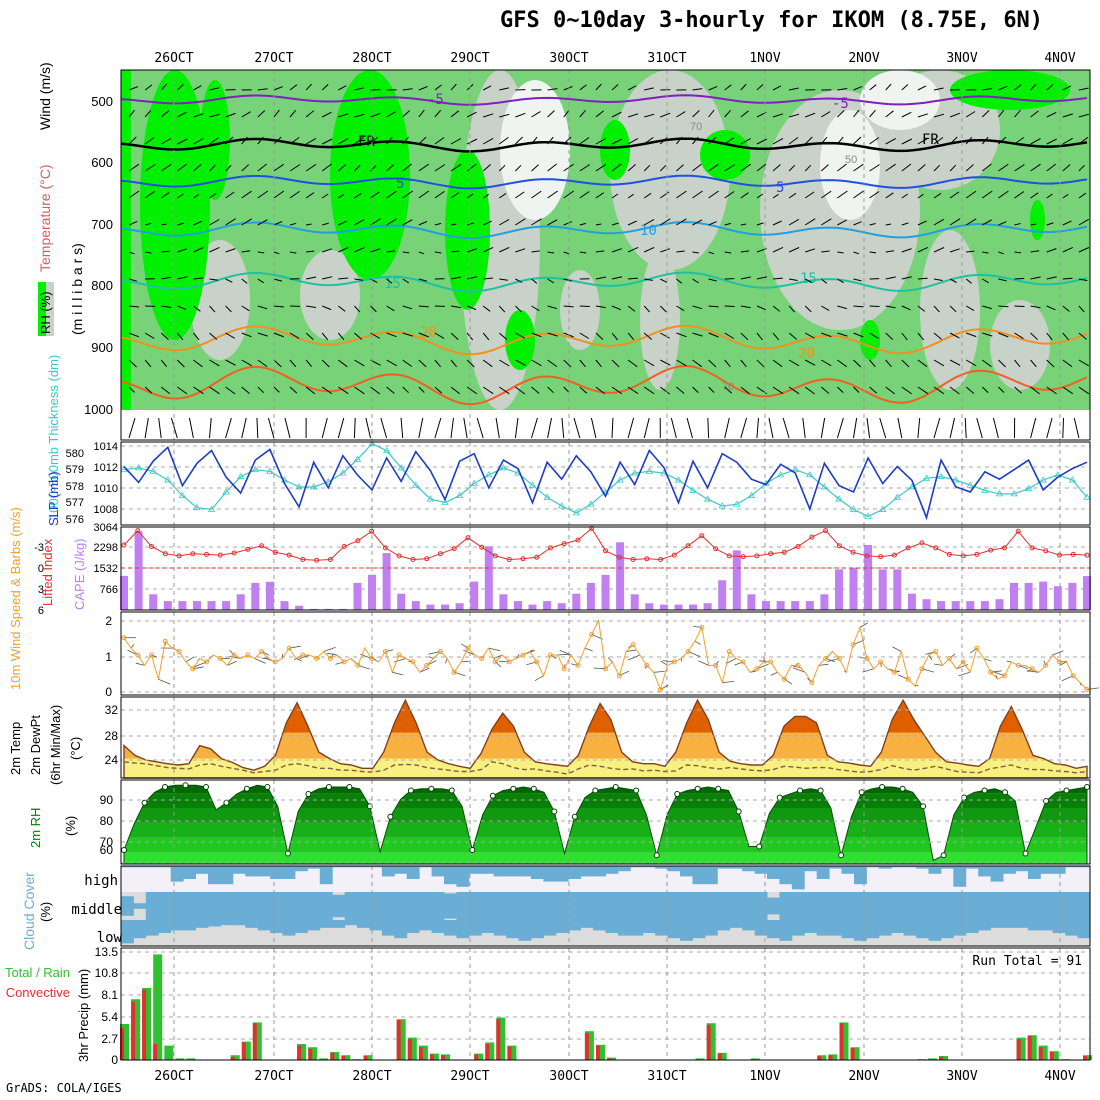 Image resolution: width=1100 pixels, height=1100 pixels. What do you see at coordinates (922, 867) in the screenshot?
I see `cloud-bar-high` at bounding box center [922, 867].